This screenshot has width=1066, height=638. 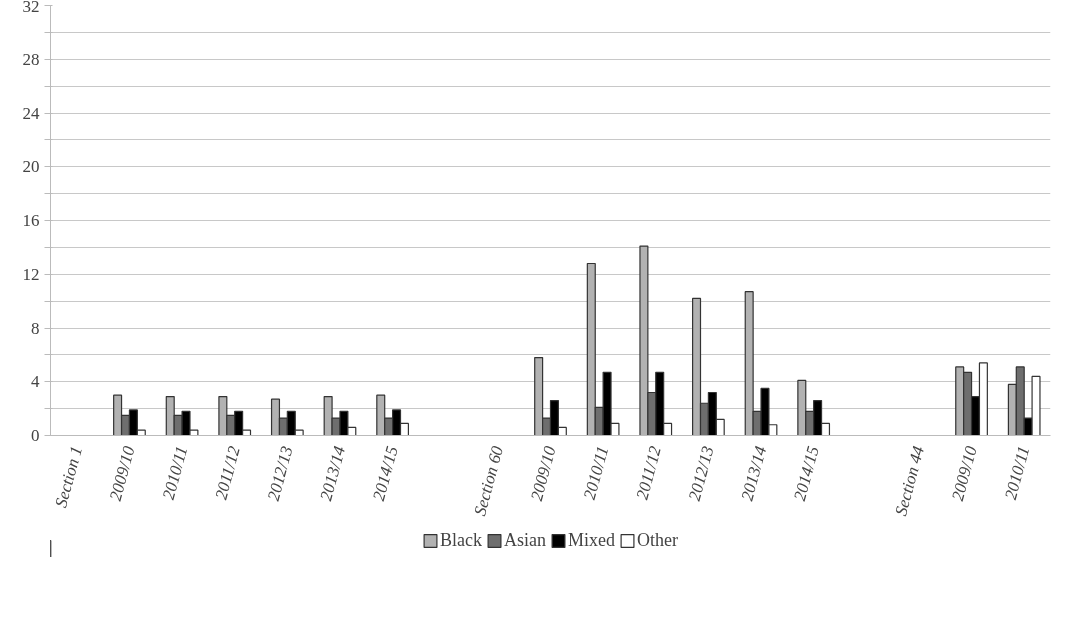 I want to click on x-tick-label: Section 44, so click(x=910, y=480).